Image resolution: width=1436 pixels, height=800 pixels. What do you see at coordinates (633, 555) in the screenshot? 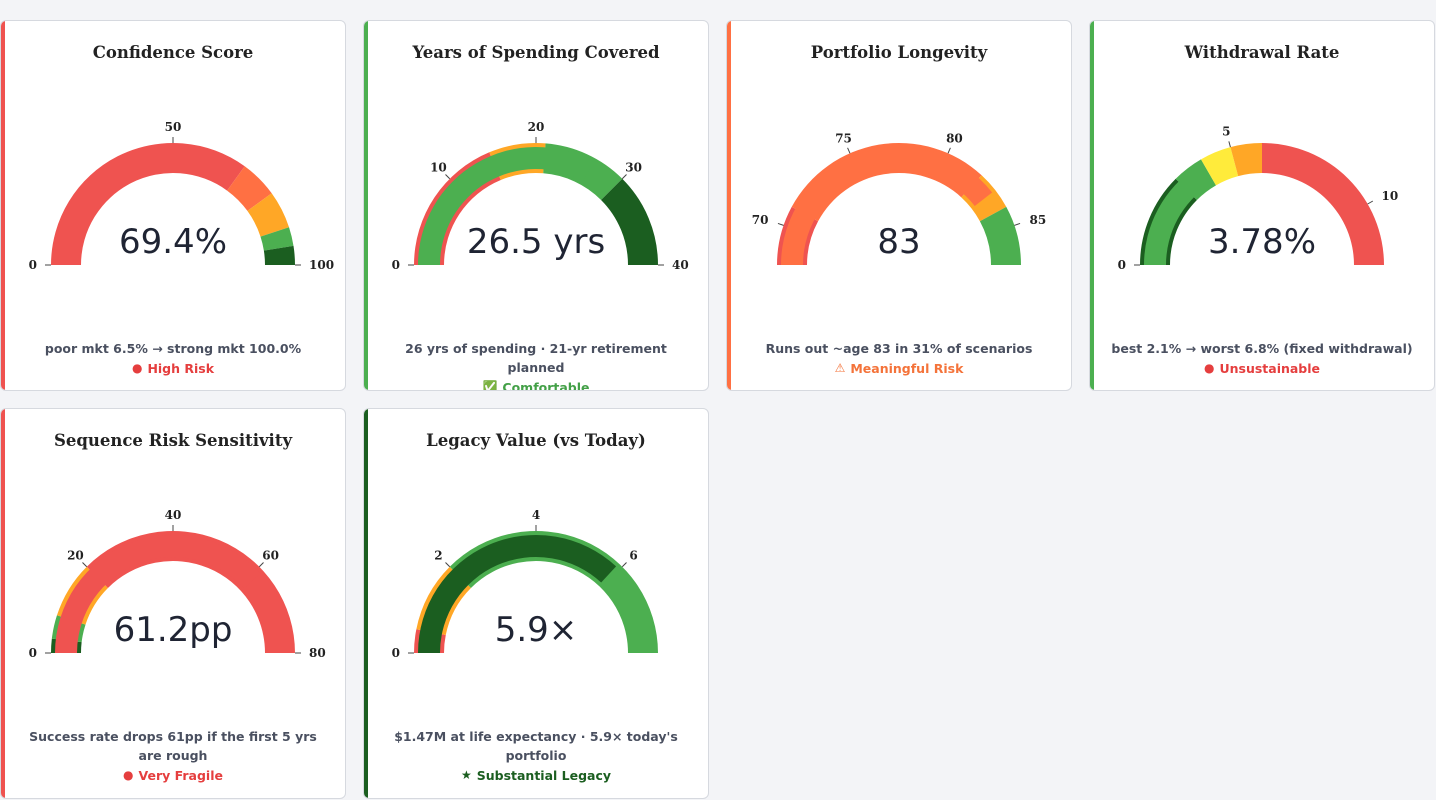
I see `gauge-tick-label: 6` at bounding box center [633, 555].